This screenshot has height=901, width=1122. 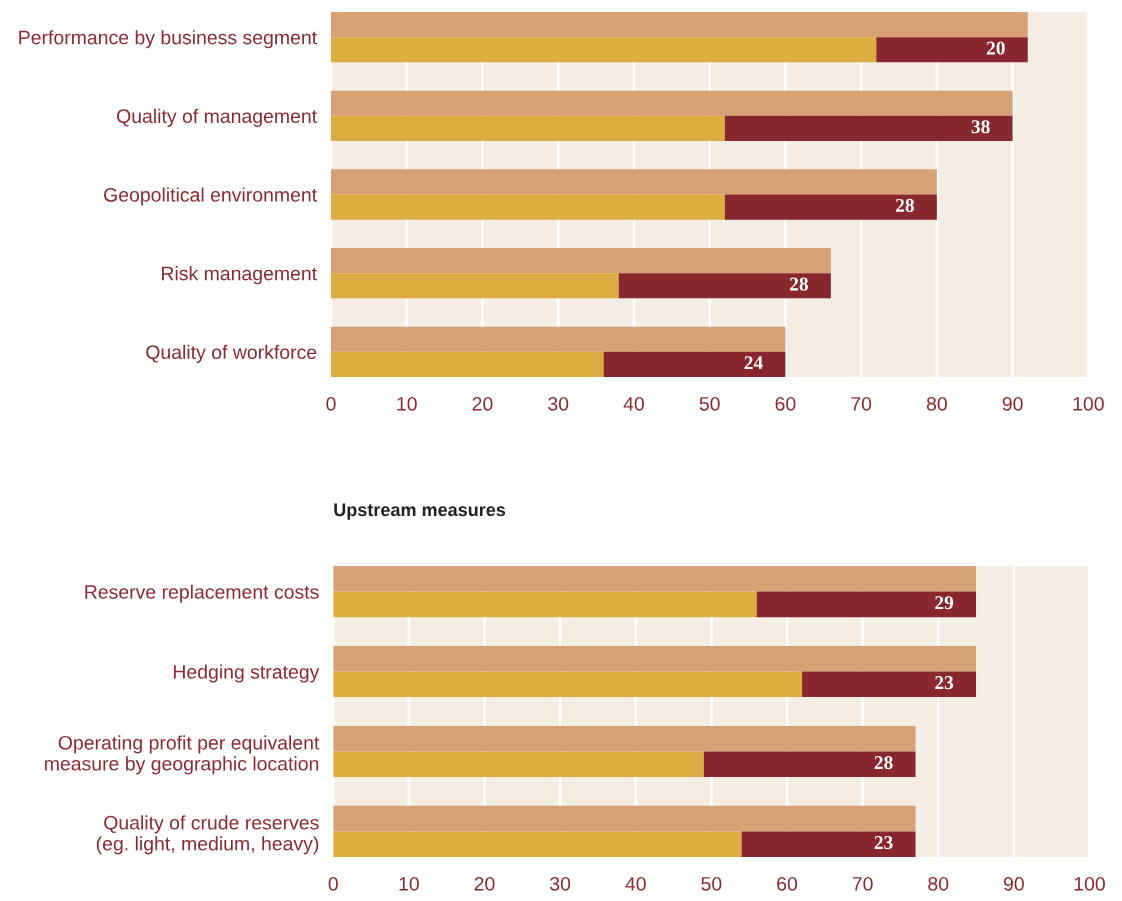 What do you see at coordinates (246, 673) in the screenshot?
I see `y-tick-label: Hedging strategy` at bounding box center [246, 673].